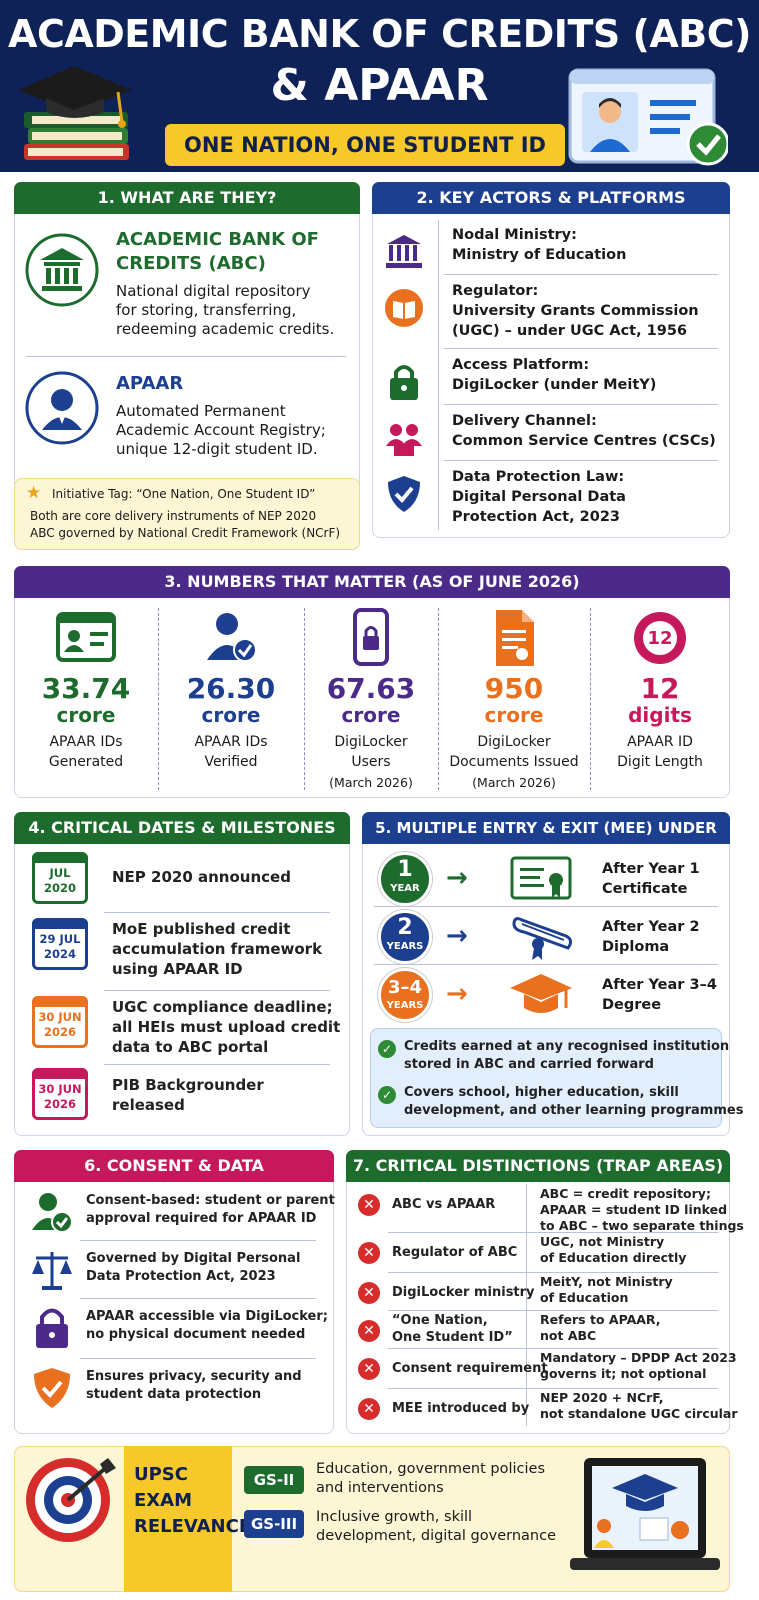 Image resolution: width=759 pixels, height=1600 pixels. What do you see at coordinates (188, 1085) in the screenshot?
I see `milestone-text-line1: PIB Backgrounder` at bounding box center [188, 1085].